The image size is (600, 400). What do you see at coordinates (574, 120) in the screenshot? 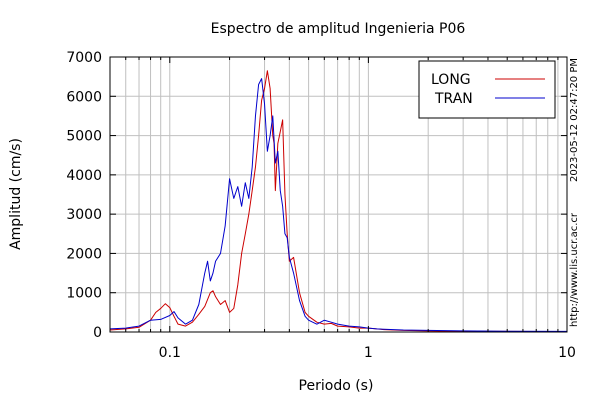
I see `timestamp-label: 2023-05-12 02:47:20 PM` at bounding box center [574, 120].